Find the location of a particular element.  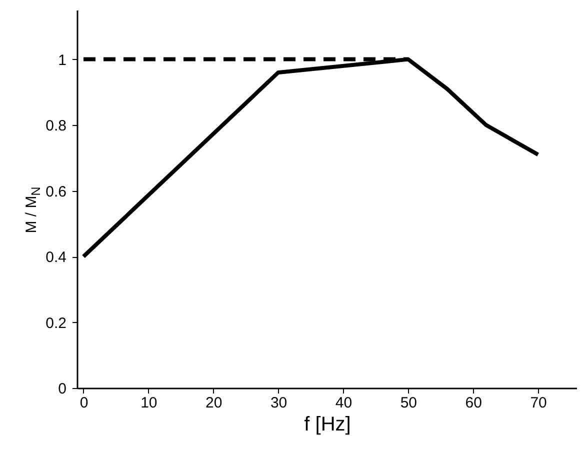

x-tick-label: 70 is located at coordinates (538, 403).